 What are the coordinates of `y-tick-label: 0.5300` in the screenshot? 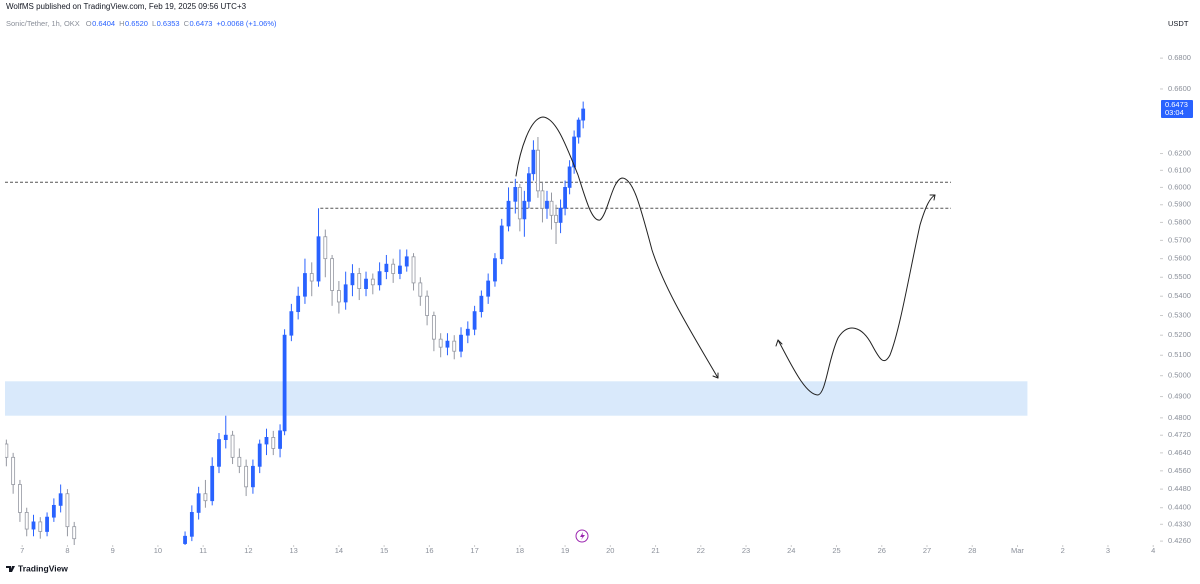 It's located at (1179, 315).